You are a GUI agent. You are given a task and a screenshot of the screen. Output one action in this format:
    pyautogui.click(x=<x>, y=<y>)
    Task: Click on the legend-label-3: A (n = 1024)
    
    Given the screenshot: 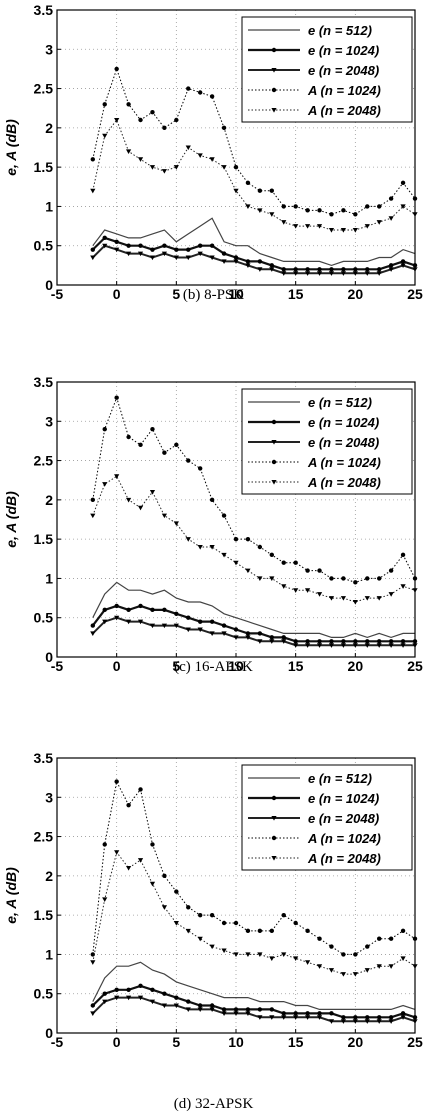 What is the action you would take?
    pyautogui.click(x=344, y=838)
    